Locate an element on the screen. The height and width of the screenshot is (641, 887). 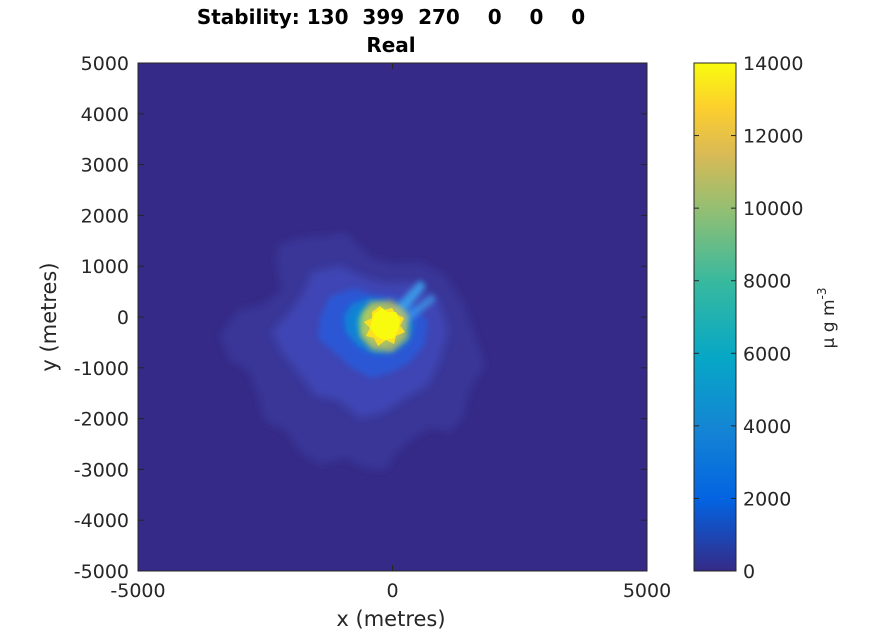
colorbar-tick-label: 8000 is located at coordinates (767, 282).